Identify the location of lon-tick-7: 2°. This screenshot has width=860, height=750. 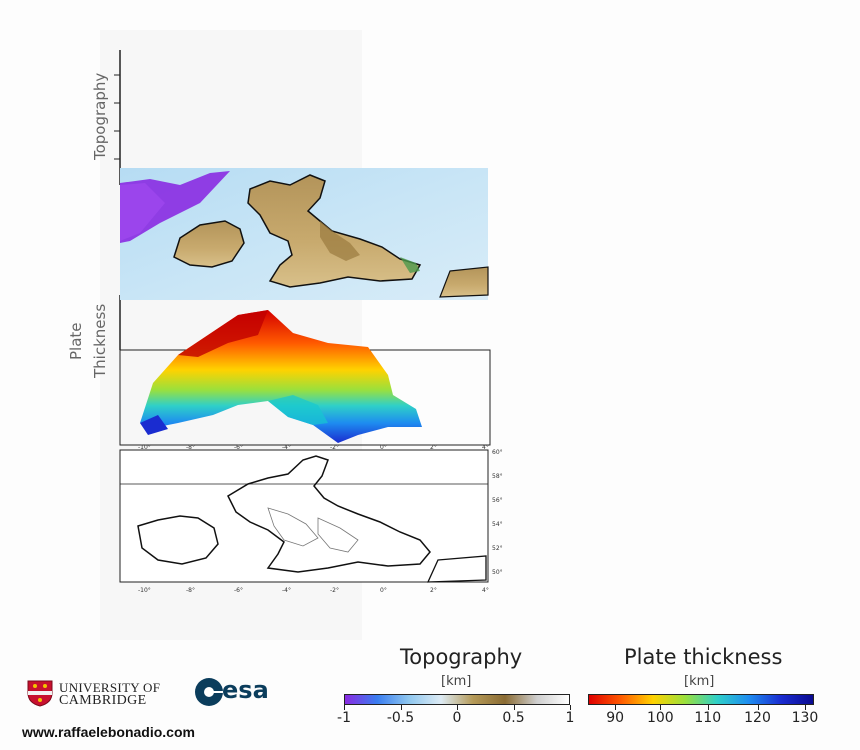
(433, 447).